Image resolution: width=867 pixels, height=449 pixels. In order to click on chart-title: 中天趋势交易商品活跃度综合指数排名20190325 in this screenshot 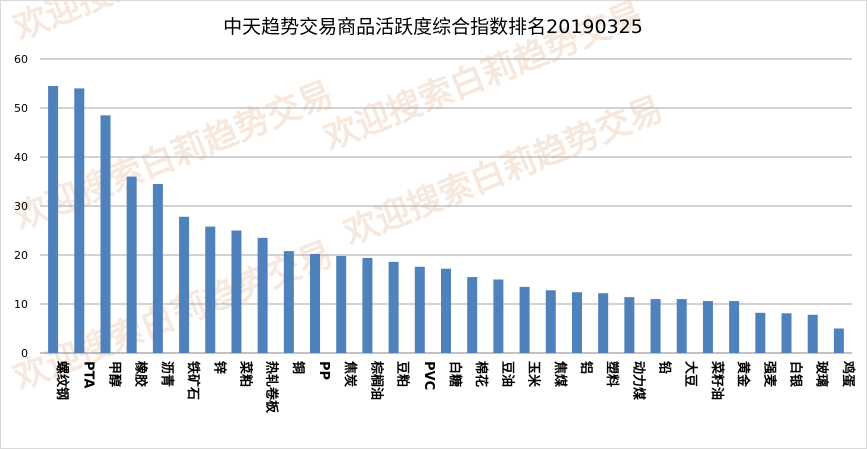, I will do `click(433, 27)`.